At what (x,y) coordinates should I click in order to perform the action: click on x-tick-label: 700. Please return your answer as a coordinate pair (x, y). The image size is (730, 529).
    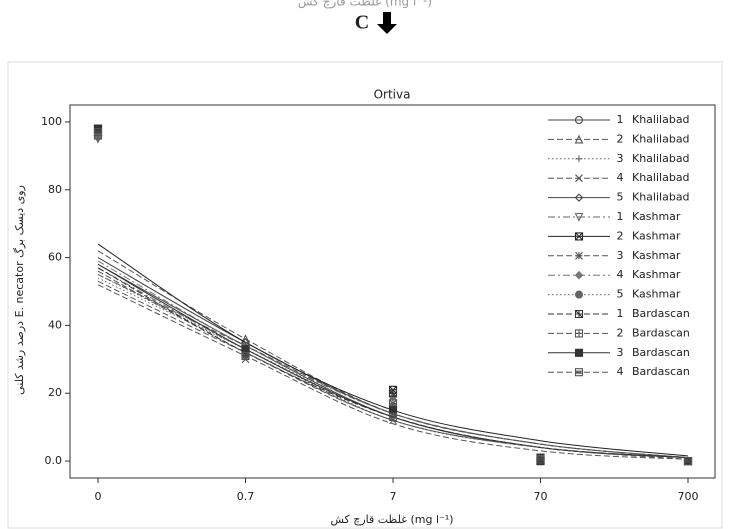
    Looking at the image, I should click on (688, 496).